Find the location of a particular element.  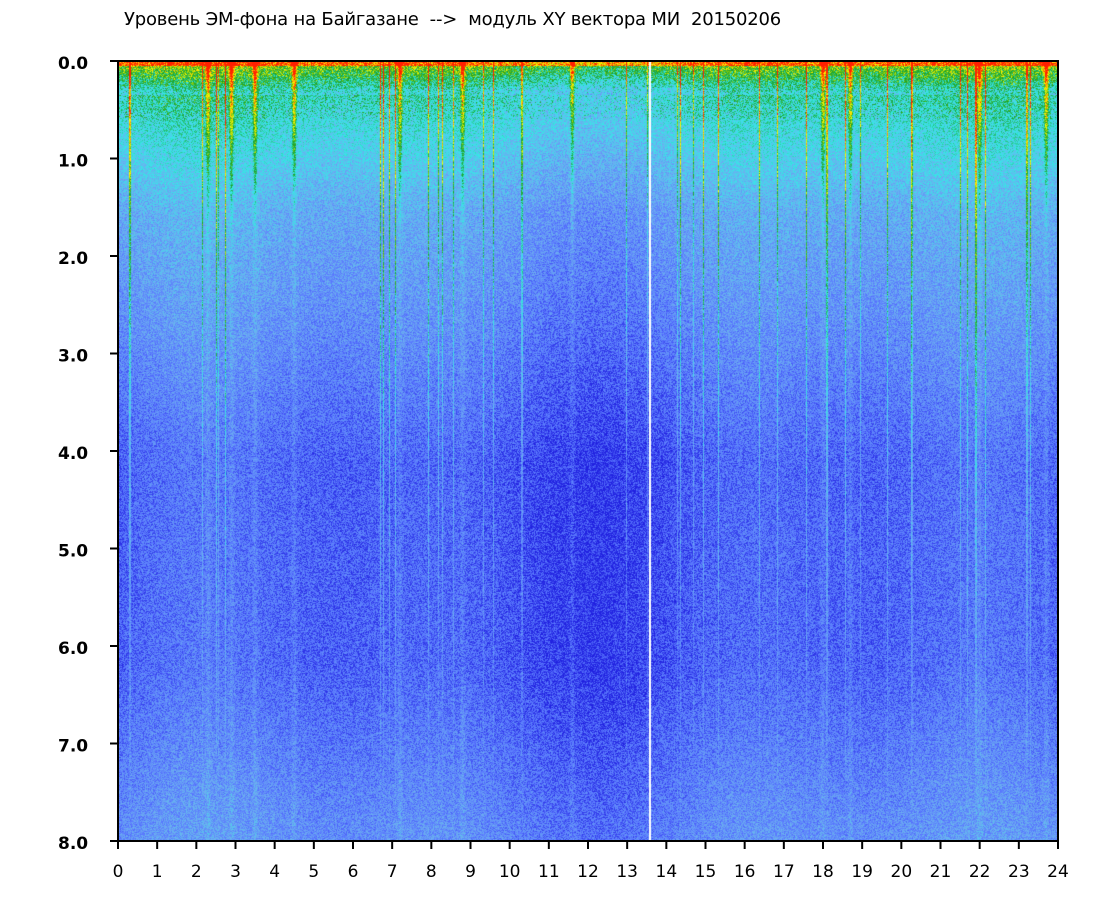

y-tick-label: 2.0 is located at coordinates (73, 259).